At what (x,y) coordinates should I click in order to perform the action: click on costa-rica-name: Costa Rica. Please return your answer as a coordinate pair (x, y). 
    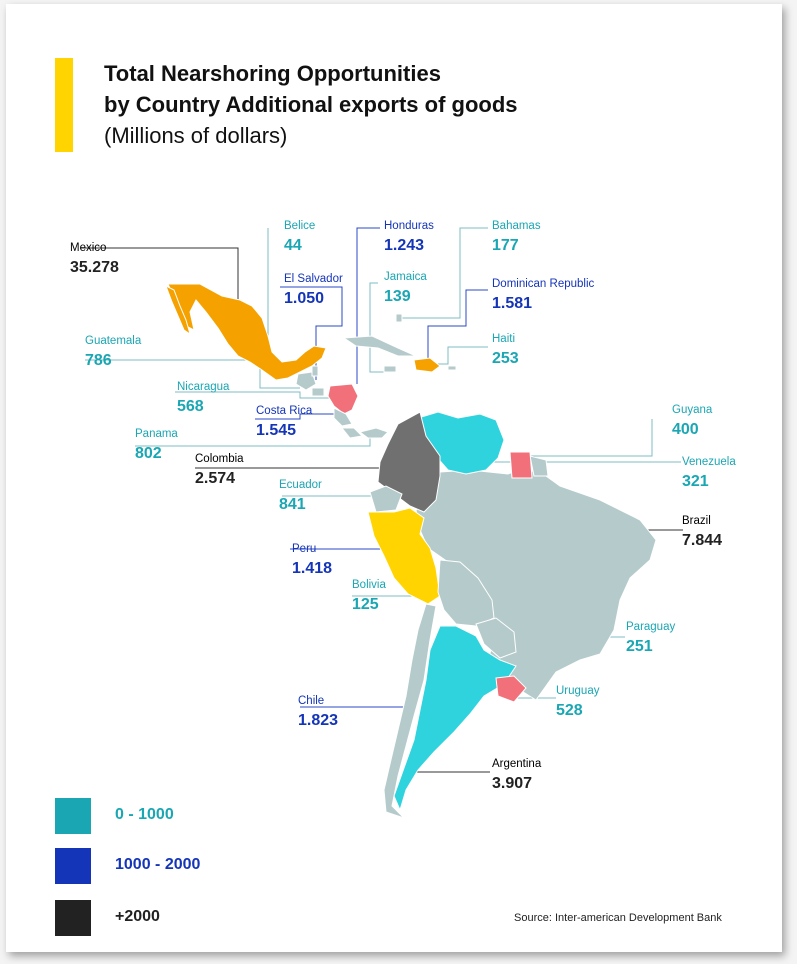
    Looking at the image, I should click on (284, 411).